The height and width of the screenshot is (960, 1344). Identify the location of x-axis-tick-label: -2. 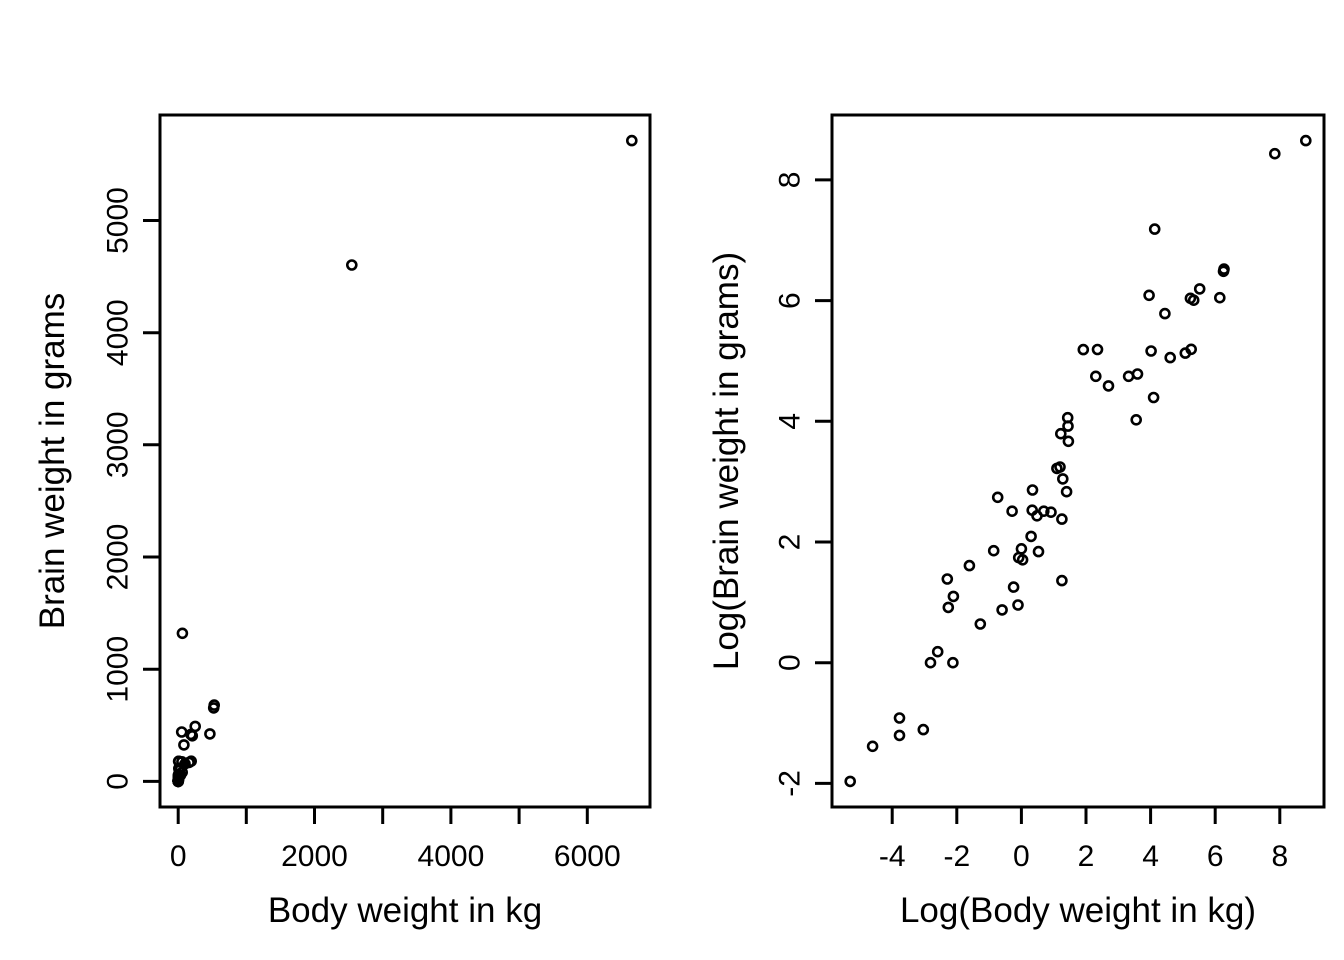
(956, 856).